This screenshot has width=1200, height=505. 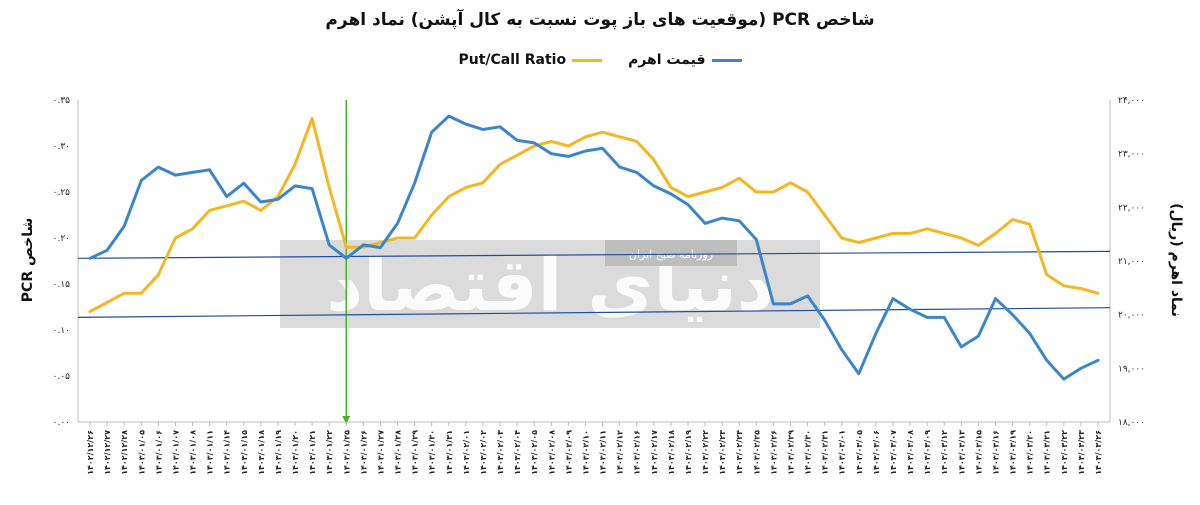 What do you see at coordinates (1030, 452) in the screenshot?
I see `x-tick-label: ۱۴۰۳/۰۳/۲۰` at bounding box center [1030, 452].